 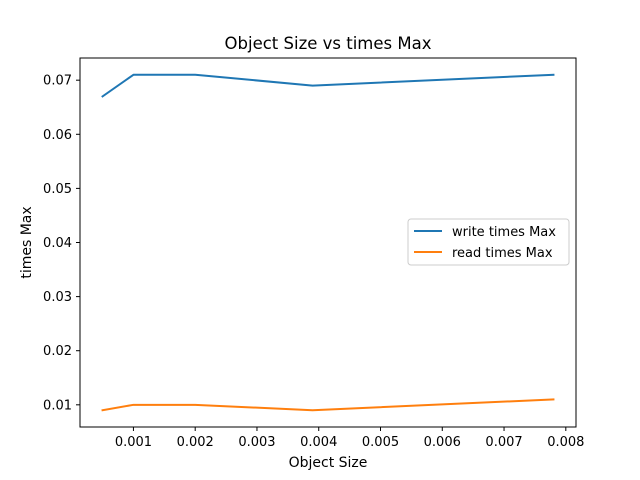 I want to click on y-axis-label: times Max, so click(x=27, y=242).